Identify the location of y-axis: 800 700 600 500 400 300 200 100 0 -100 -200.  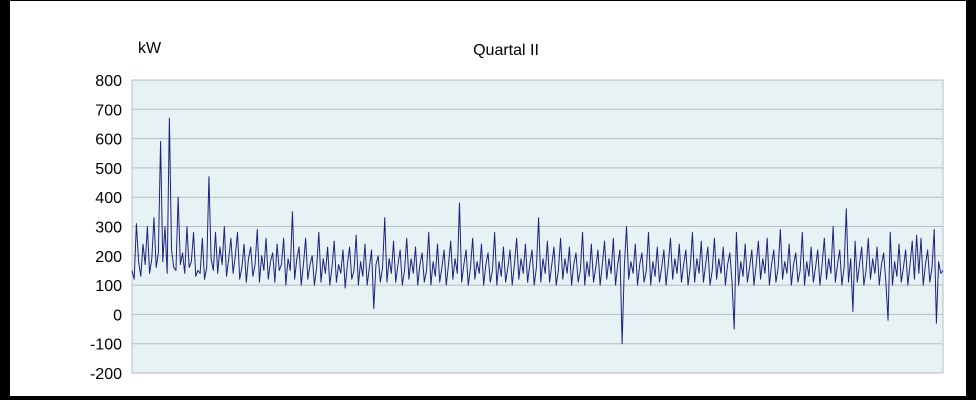
(106, 228).